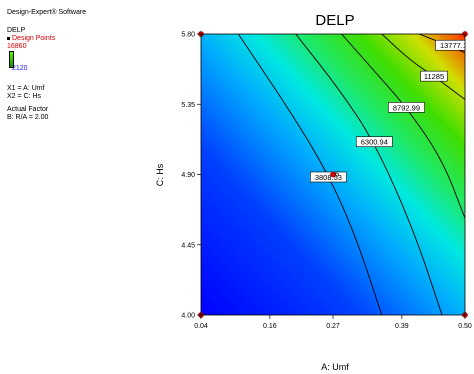 Image resolution: width=474 pixels, height=374 pixels. Describe the element at coordinates (402, 326) in the screenshot. I see `x-tick-label: 0.39` at that location.